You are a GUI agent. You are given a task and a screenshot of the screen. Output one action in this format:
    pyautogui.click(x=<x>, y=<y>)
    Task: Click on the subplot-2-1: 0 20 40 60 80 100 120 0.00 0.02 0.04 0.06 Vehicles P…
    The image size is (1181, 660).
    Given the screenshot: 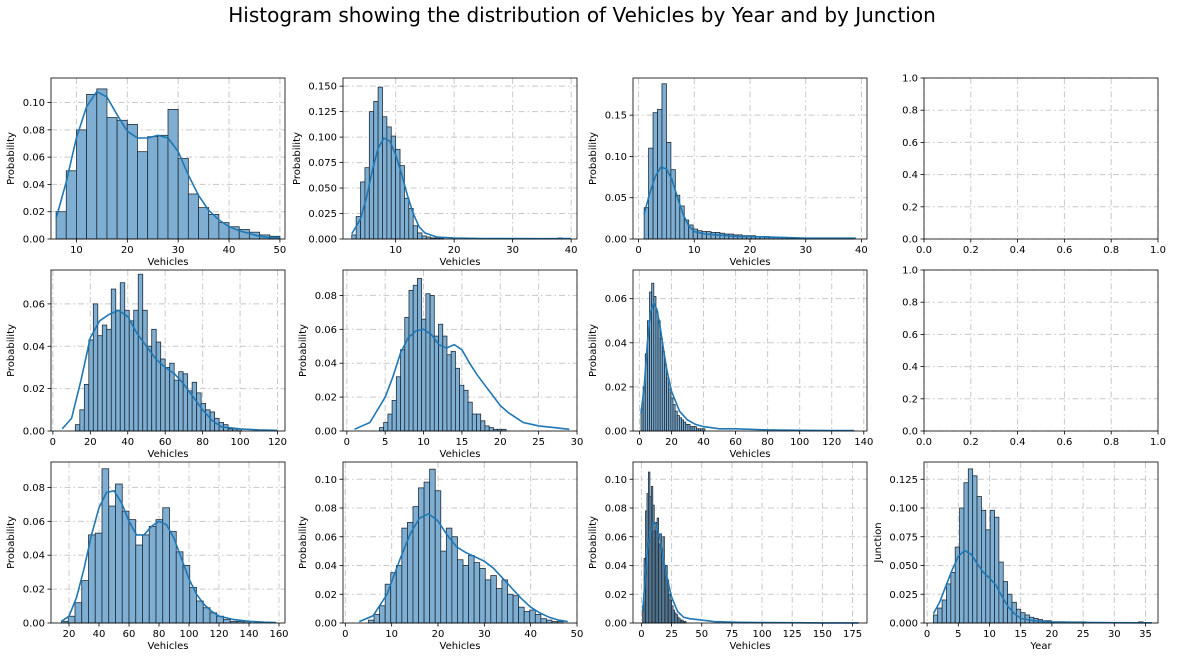 What is the action you would take?
    pyautogui.click(x=146, y=364)
    